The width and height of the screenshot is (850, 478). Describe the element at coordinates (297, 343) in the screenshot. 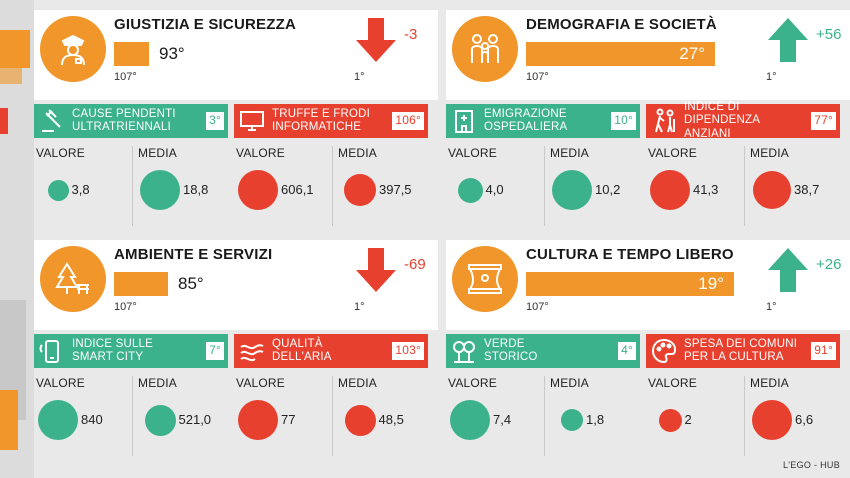

I see `indicator-label-line: QUALITÀ` at that location.